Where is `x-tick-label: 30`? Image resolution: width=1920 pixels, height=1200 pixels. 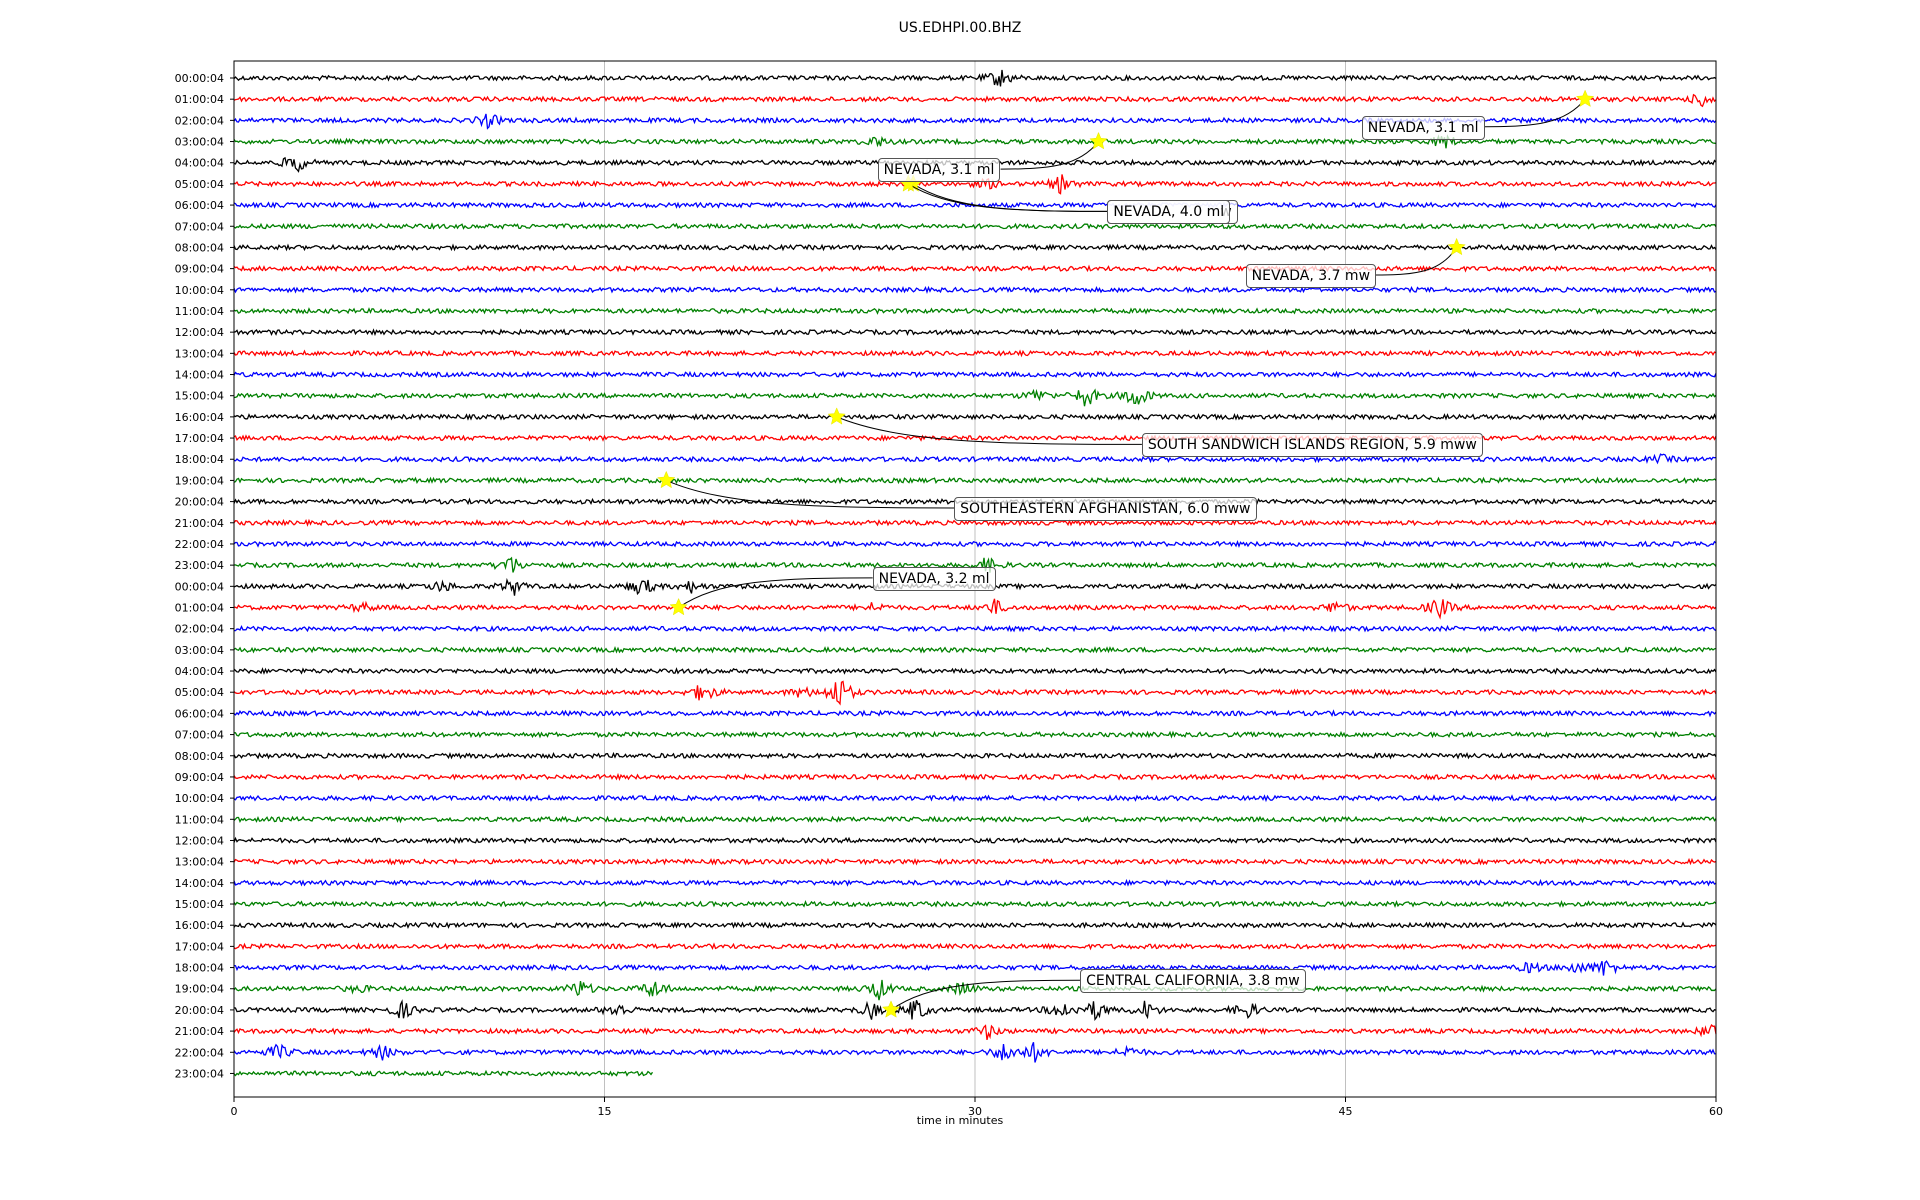
x-tick-label: 30 is located at coordinates (975, 1111).